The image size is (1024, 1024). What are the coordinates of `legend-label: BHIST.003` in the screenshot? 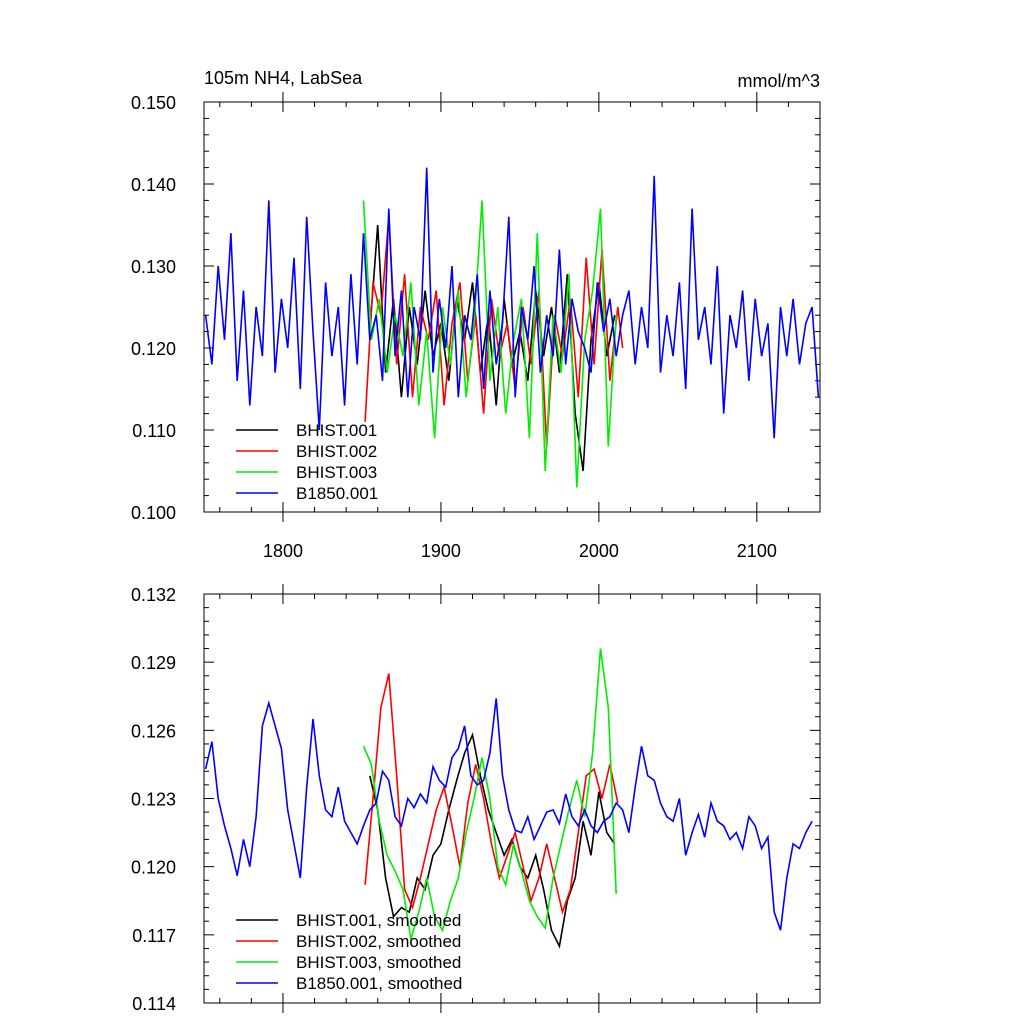 It's located at (336, 472).